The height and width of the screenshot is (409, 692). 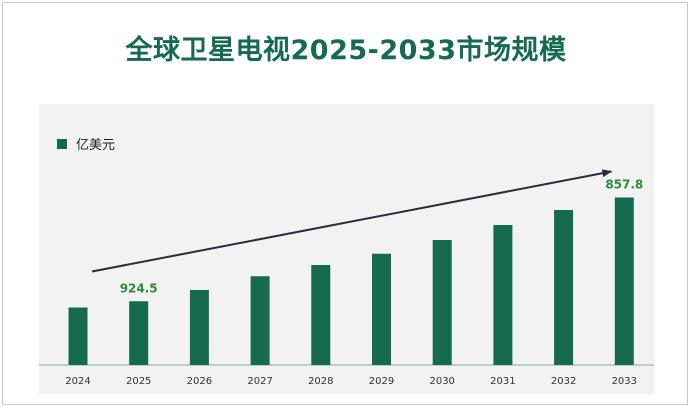 What do you see at coordinates (138, 381) in the screenshot?
I see `x-tick-label-2025: 2025` at bounding box center [138, 381].